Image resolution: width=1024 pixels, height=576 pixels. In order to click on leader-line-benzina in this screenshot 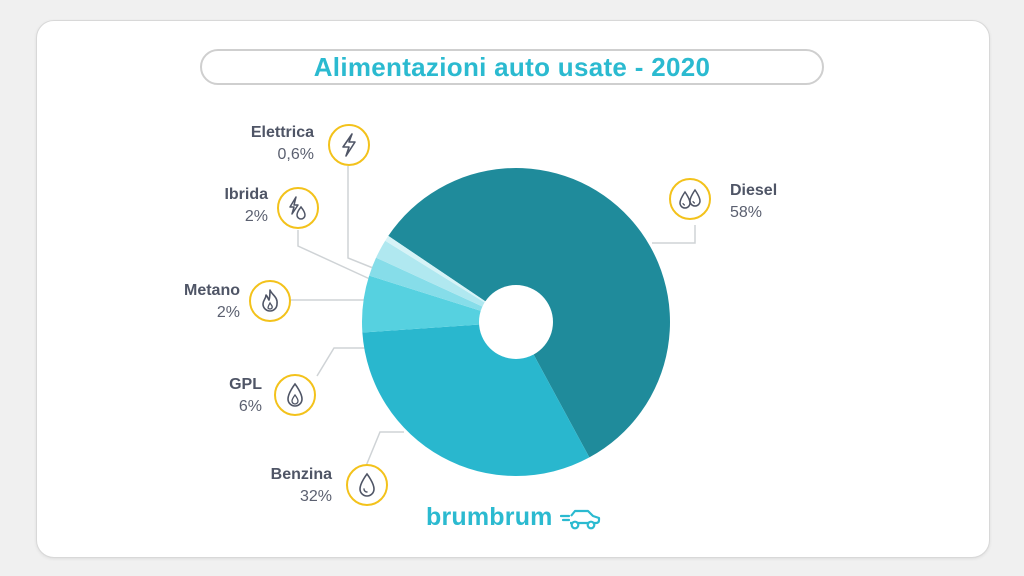, I will do `click(384, 449)`.